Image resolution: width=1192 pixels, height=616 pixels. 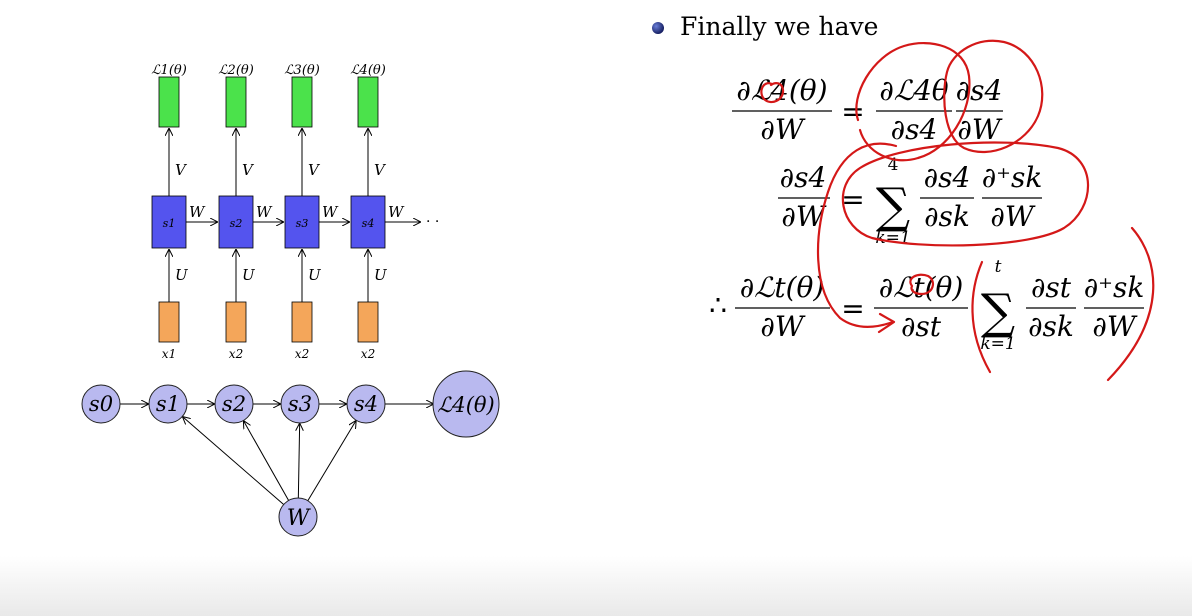 What do you see at coordinates (947, 216) in the screenshot?
I see `eq2-factor1-denominator: ∂sk` at bounding box center [947, 216].